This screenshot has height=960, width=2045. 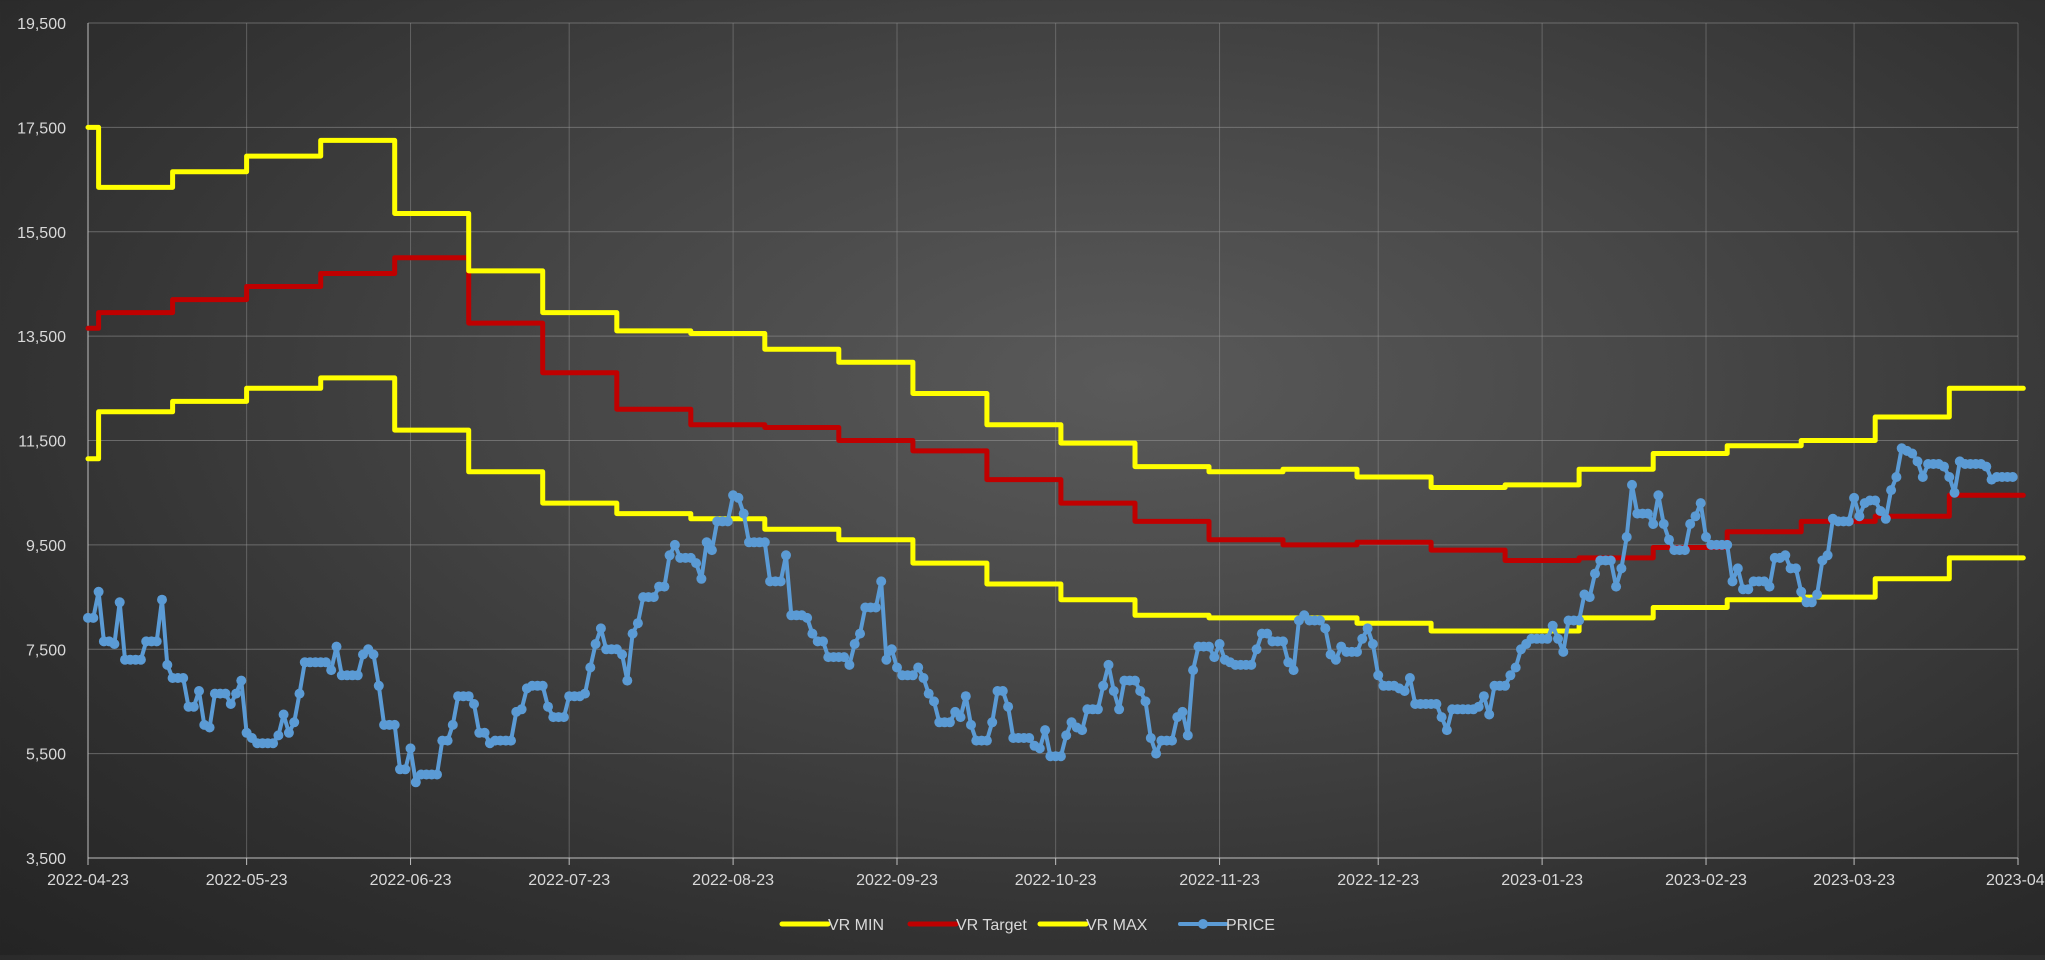 What do you see at coordinates (42, 442) in the screenshot?
I see `y-tick-label: 11,500` at bounding box center [42, 442].